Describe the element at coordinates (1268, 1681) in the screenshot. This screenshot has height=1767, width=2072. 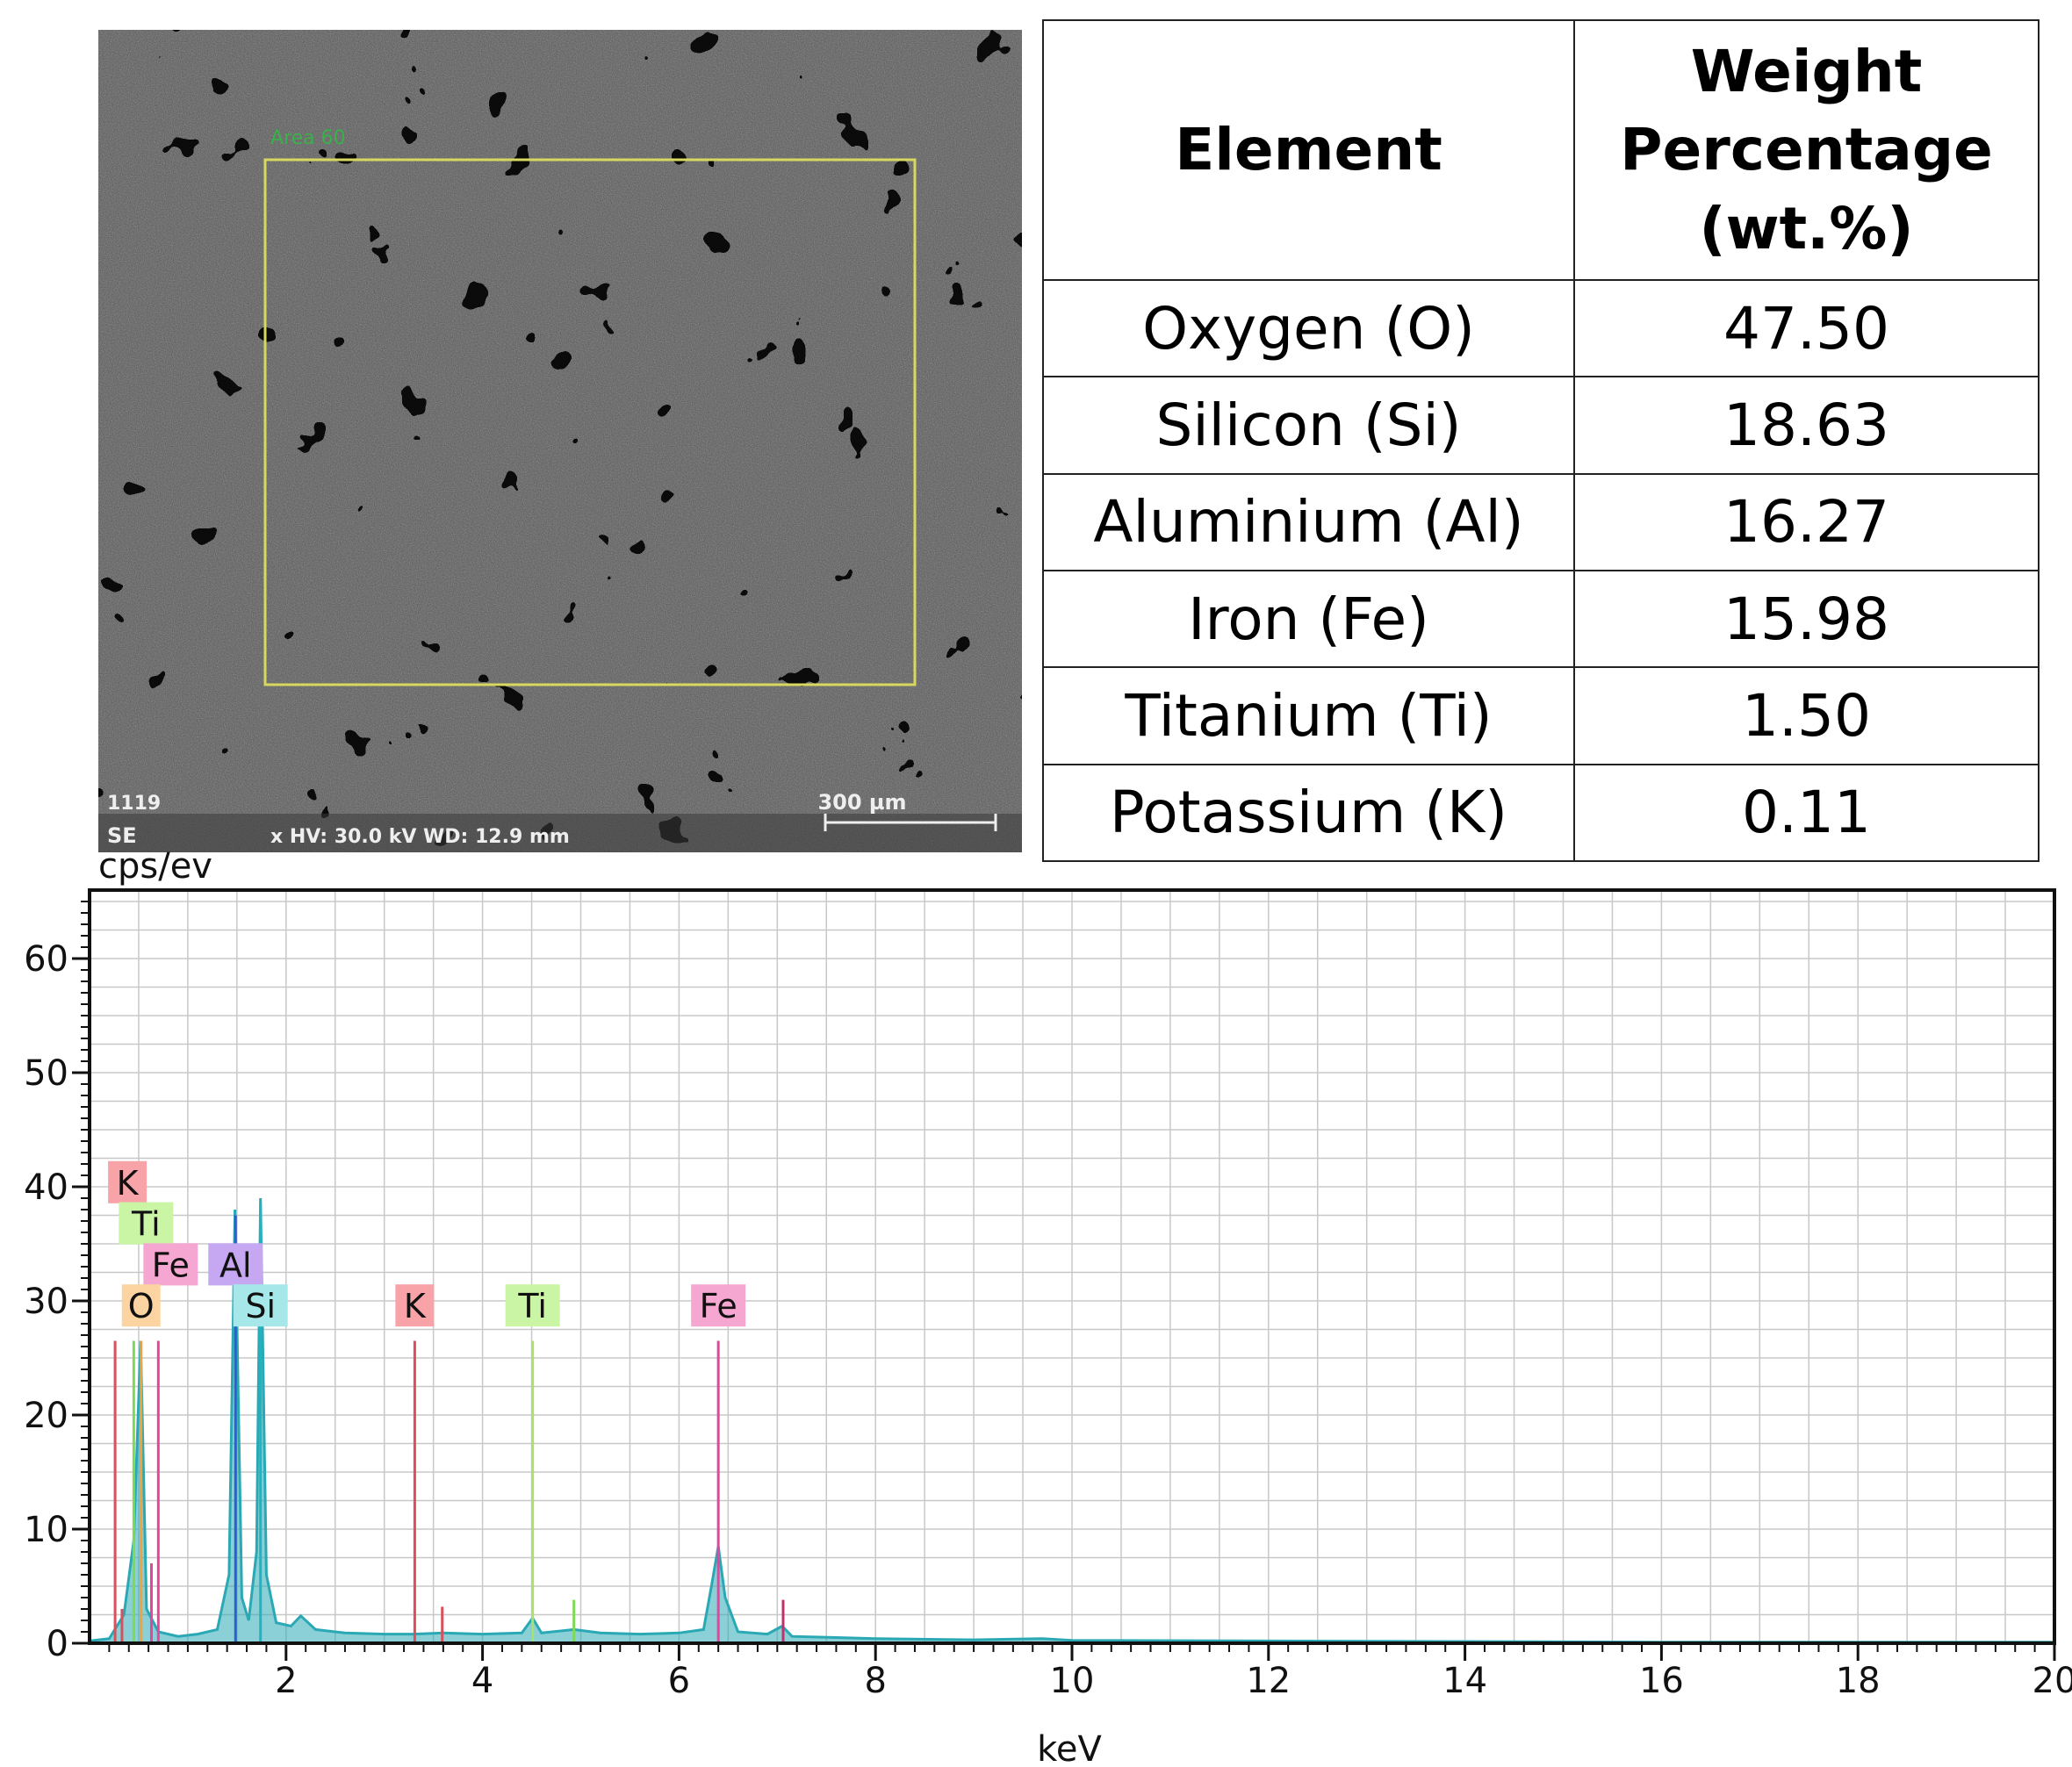
I see `x-tick-label: 12` at that location.